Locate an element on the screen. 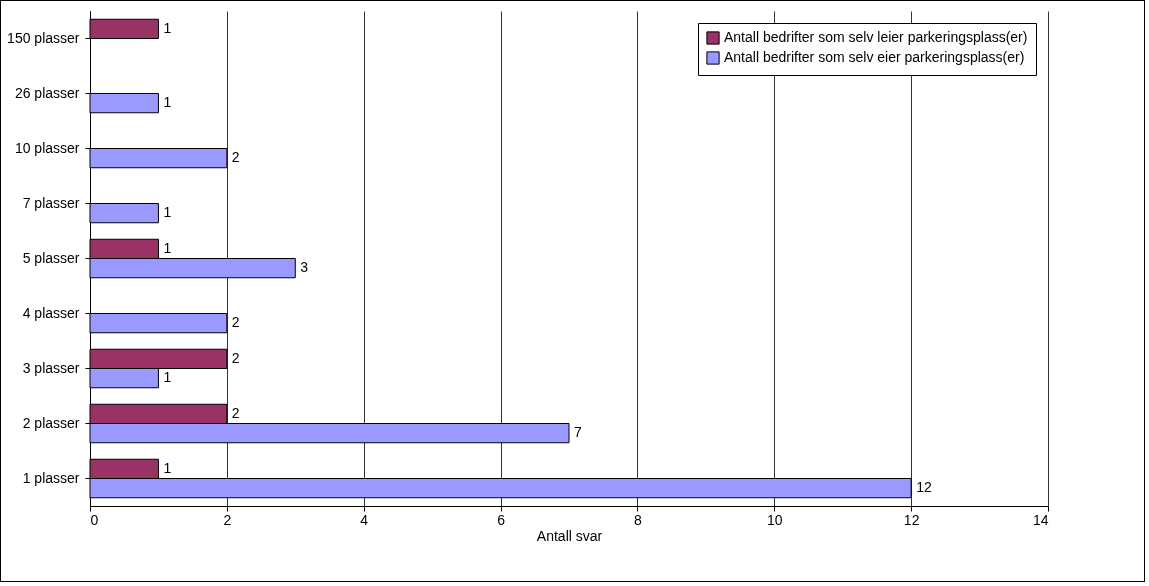 The image size is (1149, 586). data-label: 3 is located at coordinates (304, 267).